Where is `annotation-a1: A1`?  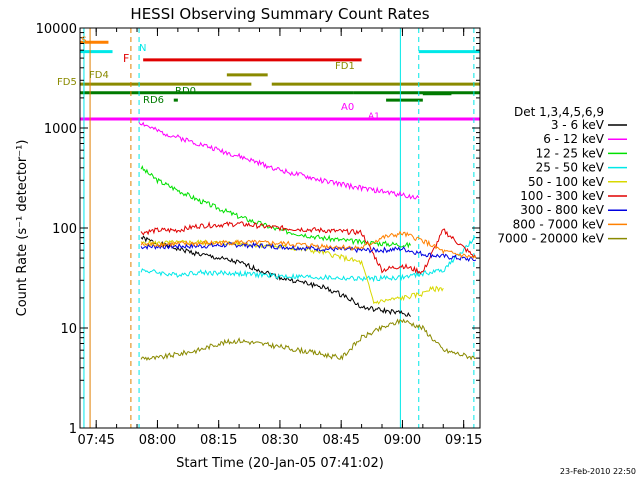
annotation-a1: A1 is located at coordinates (374, 117).